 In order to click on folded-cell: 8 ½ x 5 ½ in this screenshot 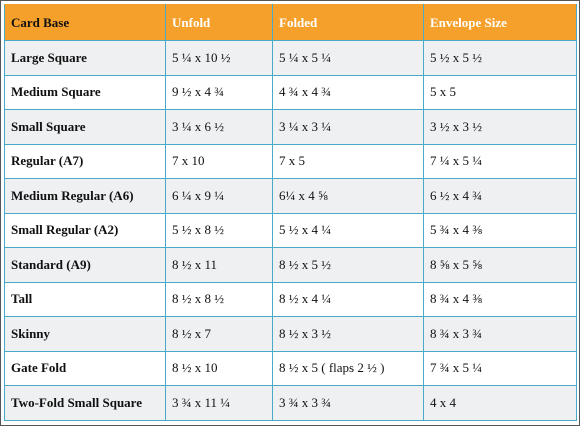, I will do `click(348, 265)`.